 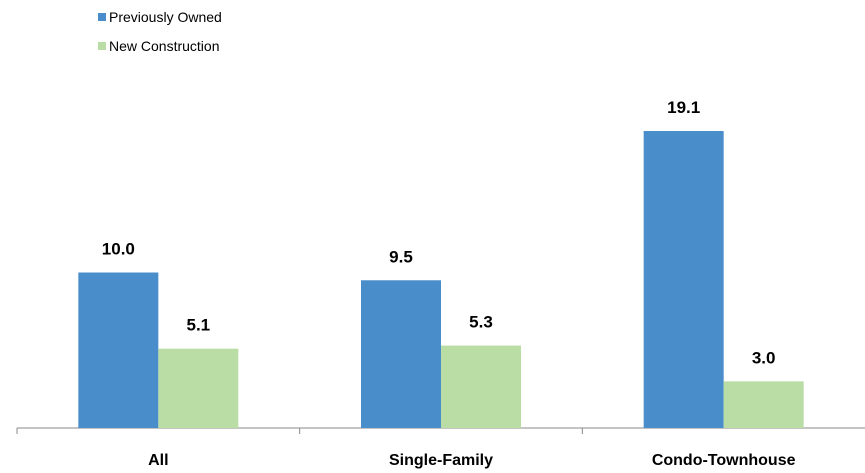 I want to click on data-label: 3.0, so click(x=764, y=357).